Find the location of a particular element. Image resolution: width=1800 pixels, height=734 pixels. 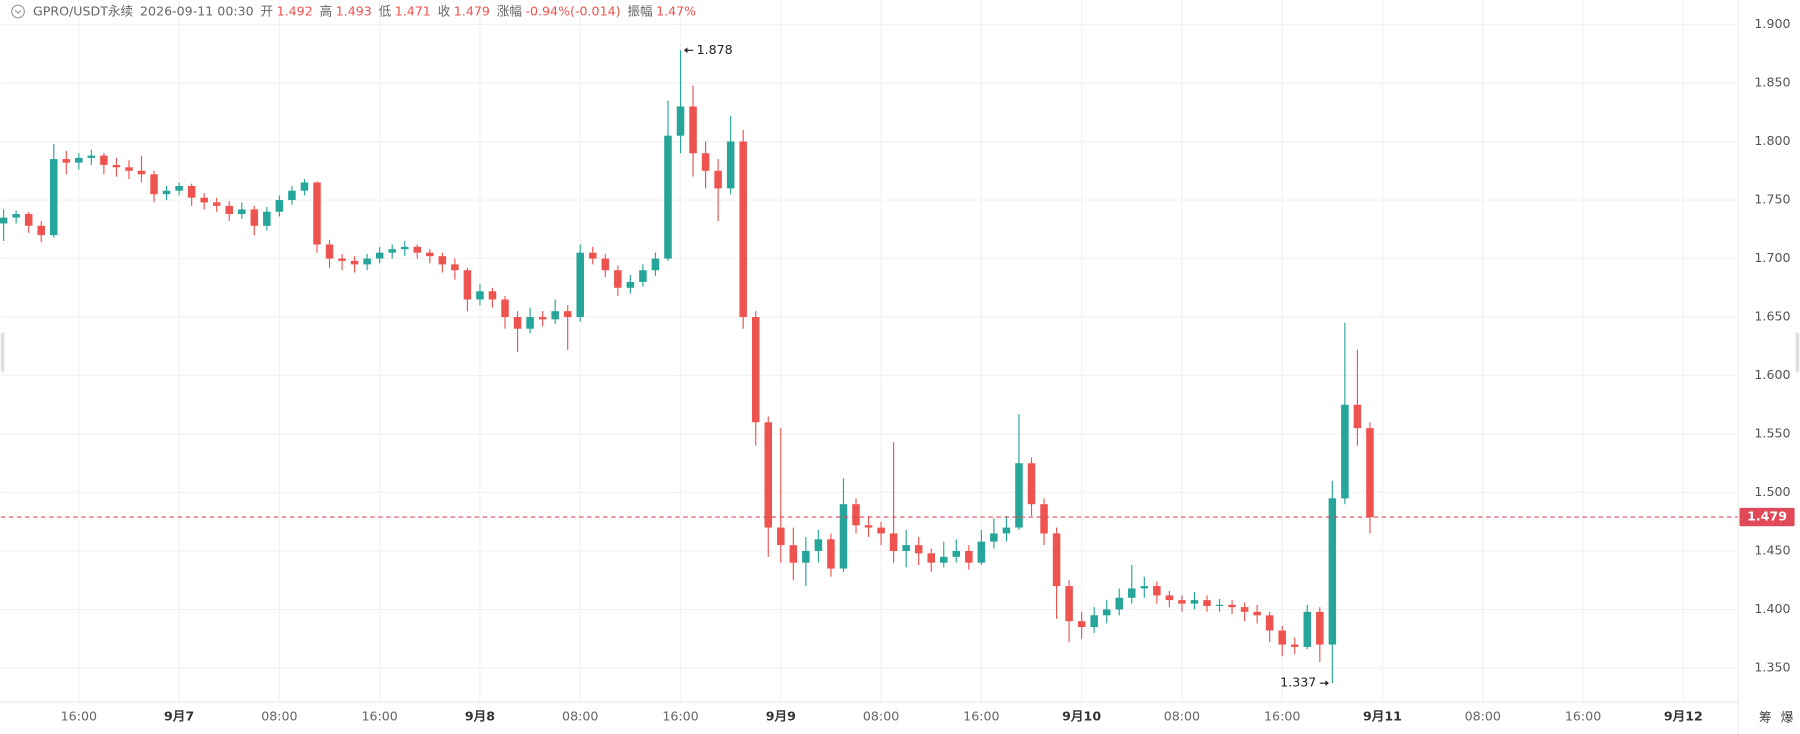

y-tick-label: 1.650 is located at coordinates (1772, 316).